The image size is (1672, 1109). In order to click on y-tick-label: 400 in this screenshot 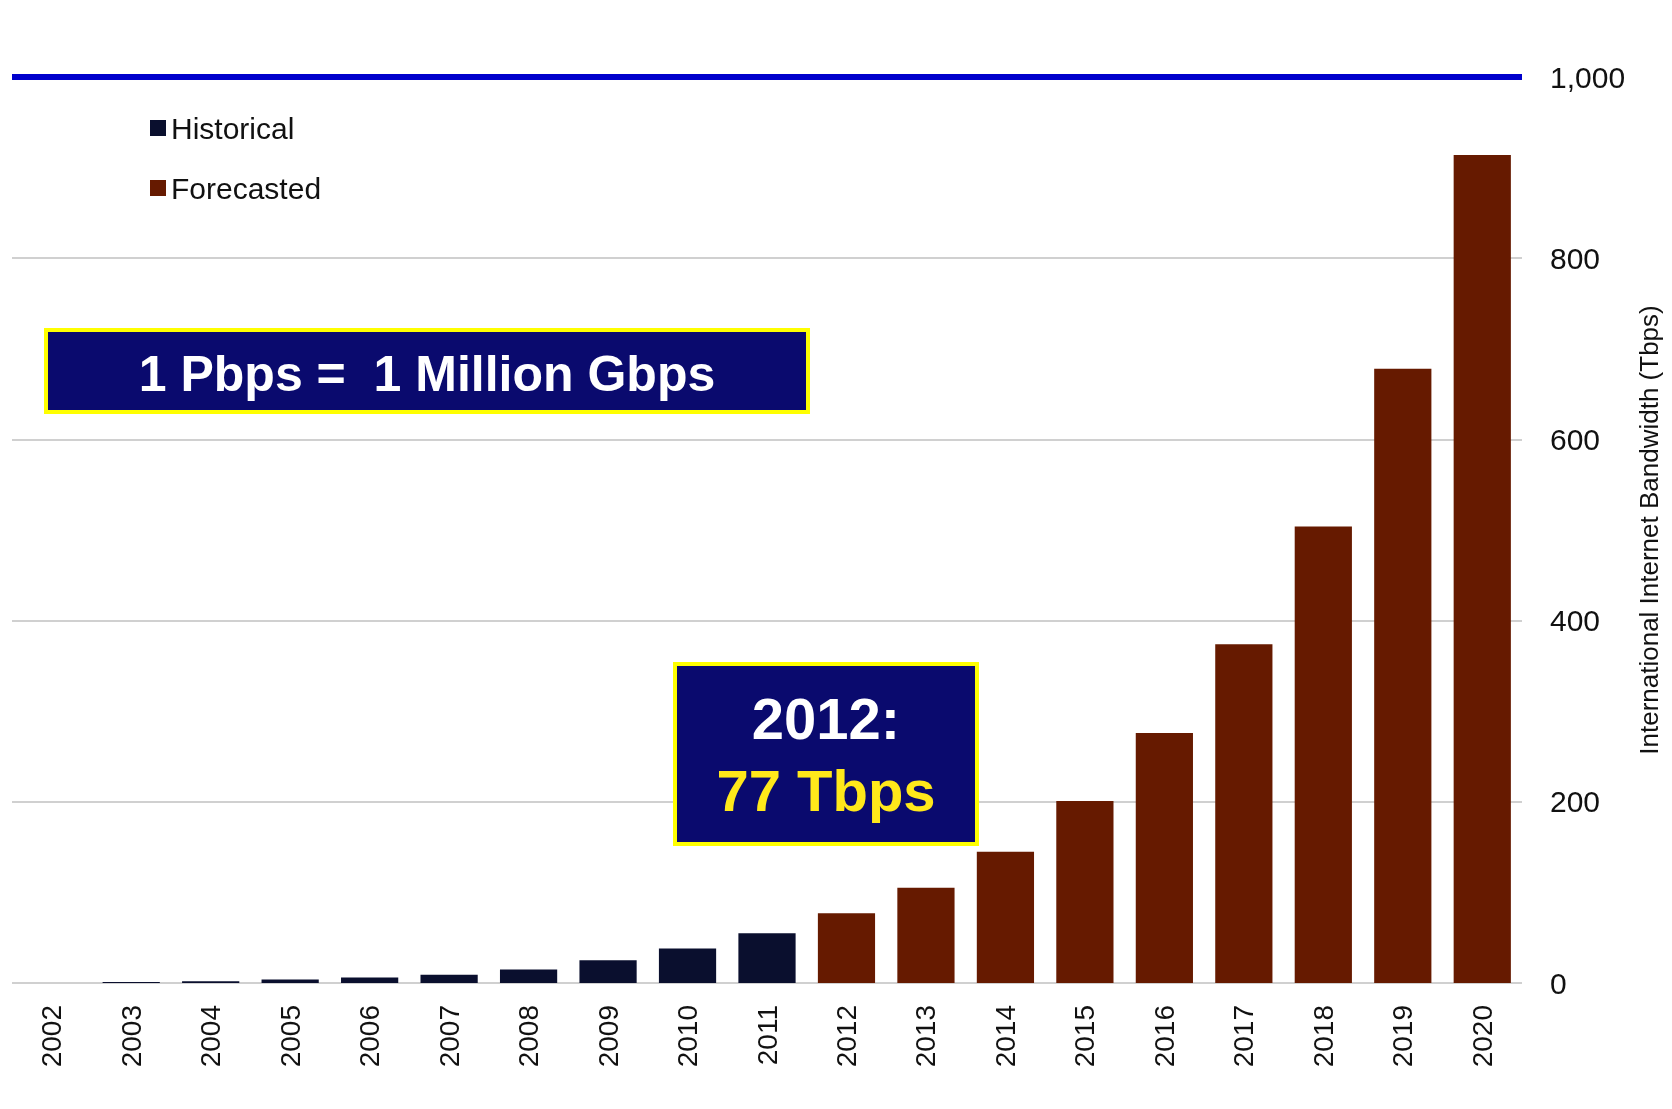, I will do `click(1575, 621)`.